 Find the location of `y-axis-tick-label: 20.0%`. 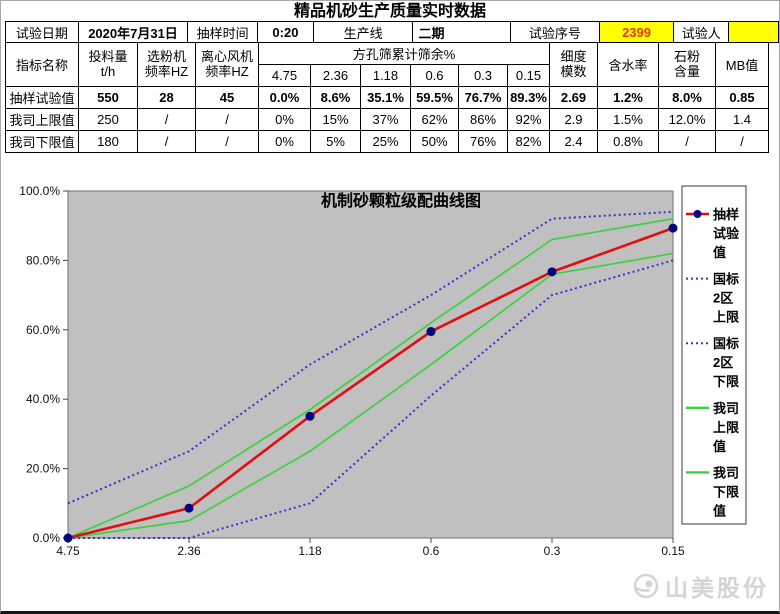

y-axis-tick-label: 20.0% is located at coordinates (43, 469).